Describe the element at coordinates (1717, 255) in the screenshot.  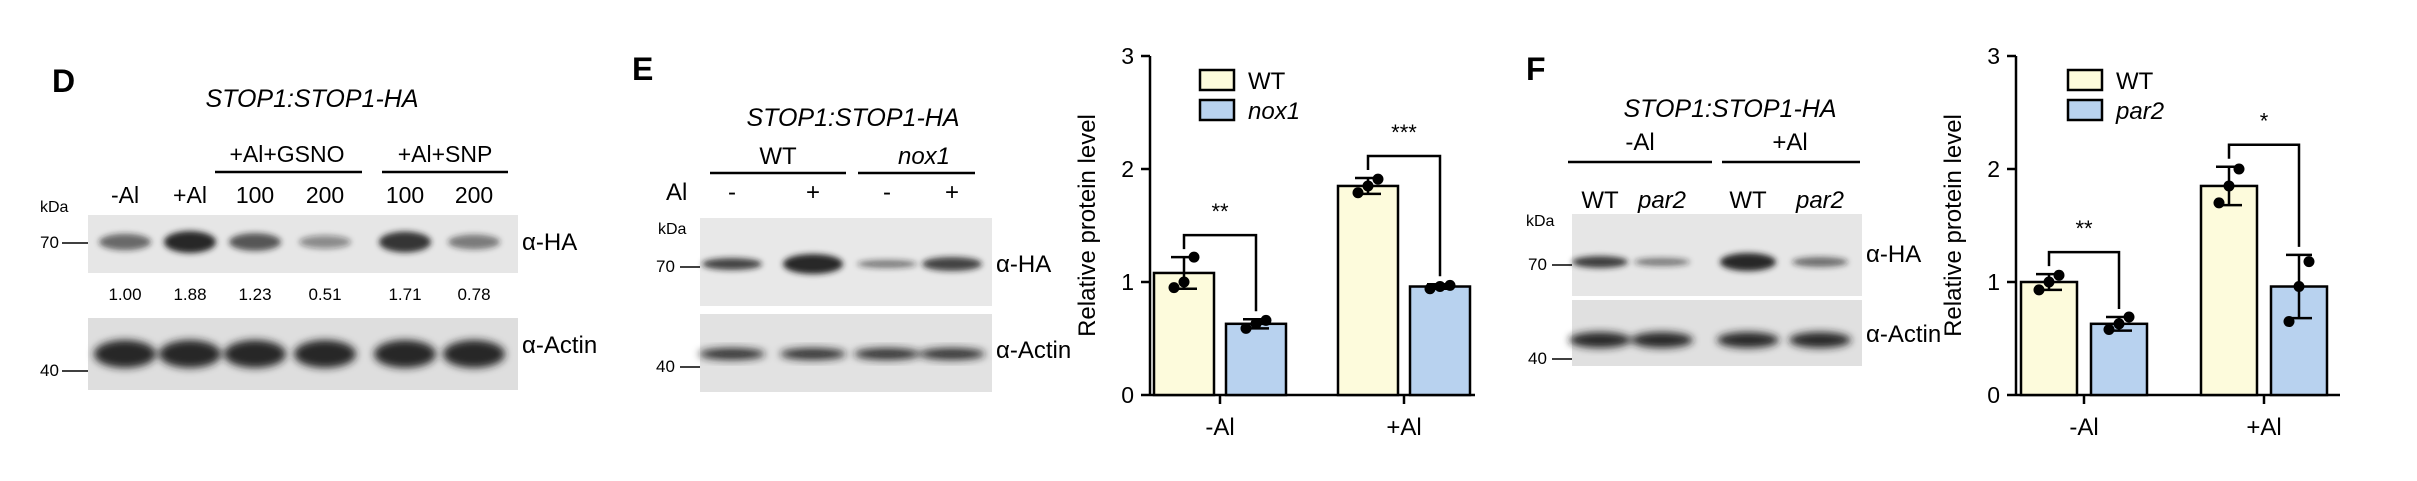
I see `blot-f-ha-membrane` at that location.